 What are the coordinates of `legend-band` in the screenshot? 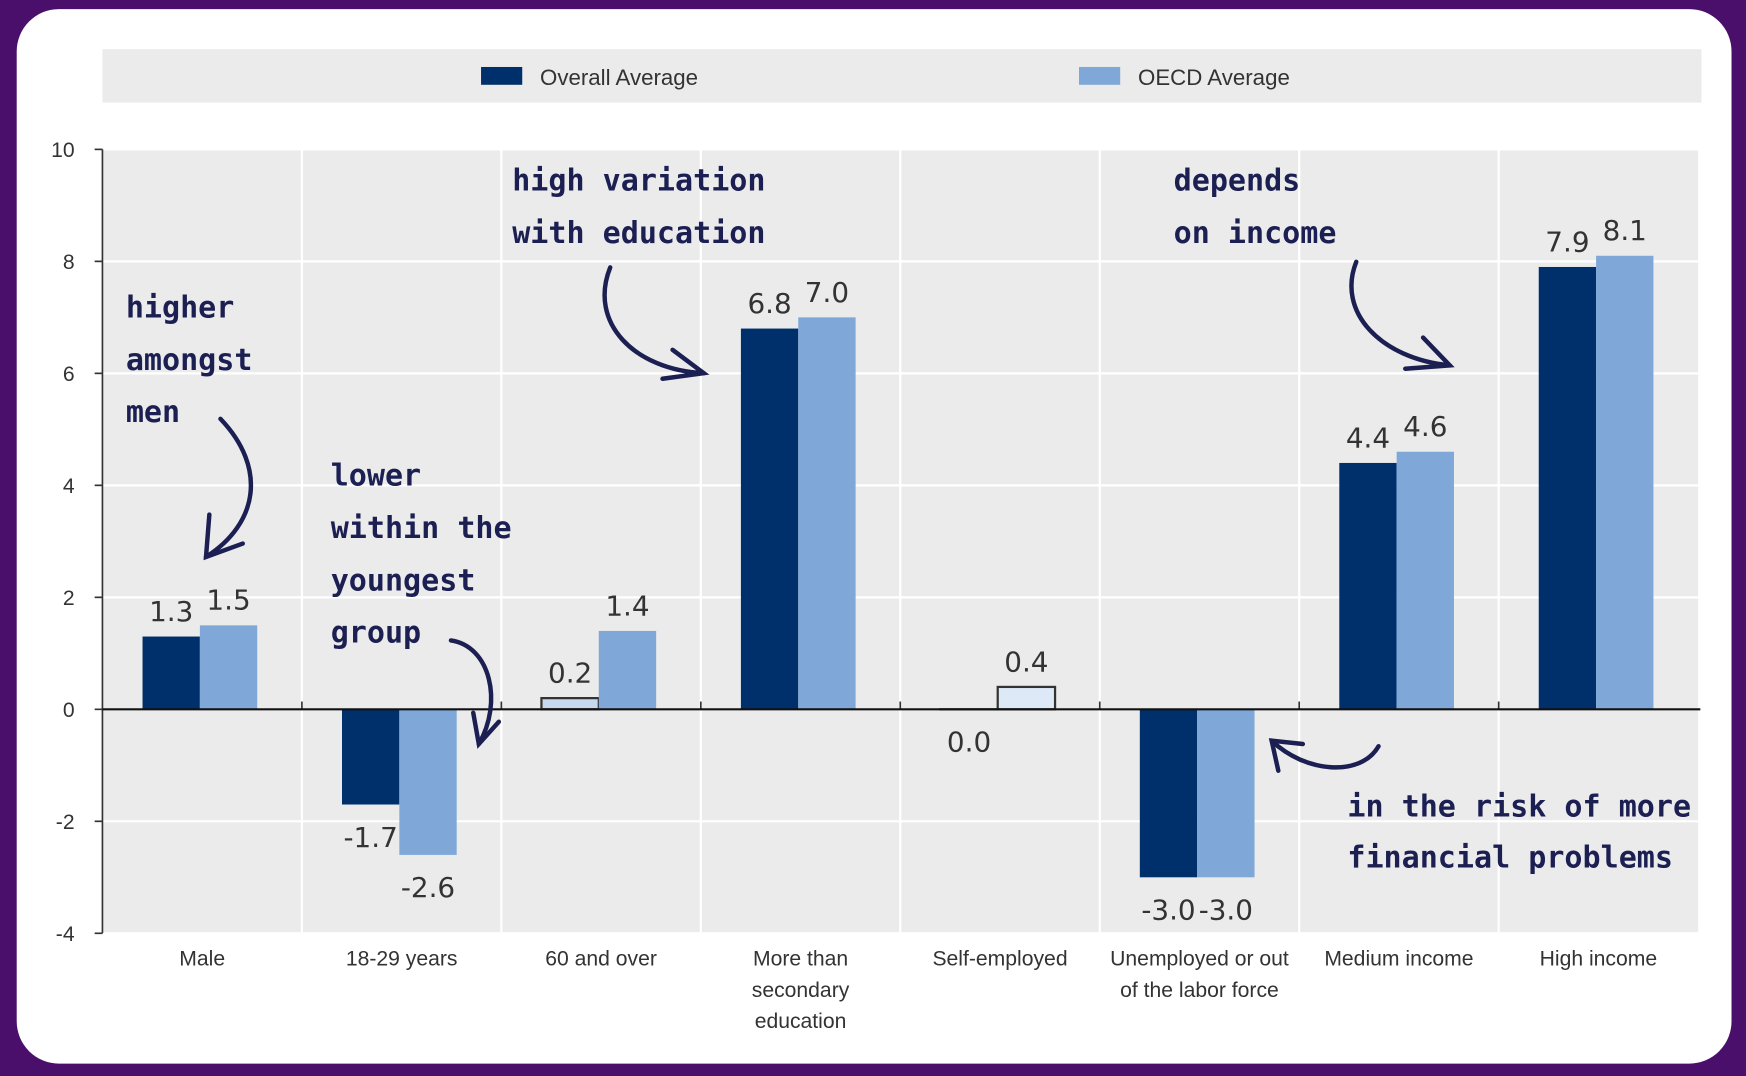 It's located at (902, 76).